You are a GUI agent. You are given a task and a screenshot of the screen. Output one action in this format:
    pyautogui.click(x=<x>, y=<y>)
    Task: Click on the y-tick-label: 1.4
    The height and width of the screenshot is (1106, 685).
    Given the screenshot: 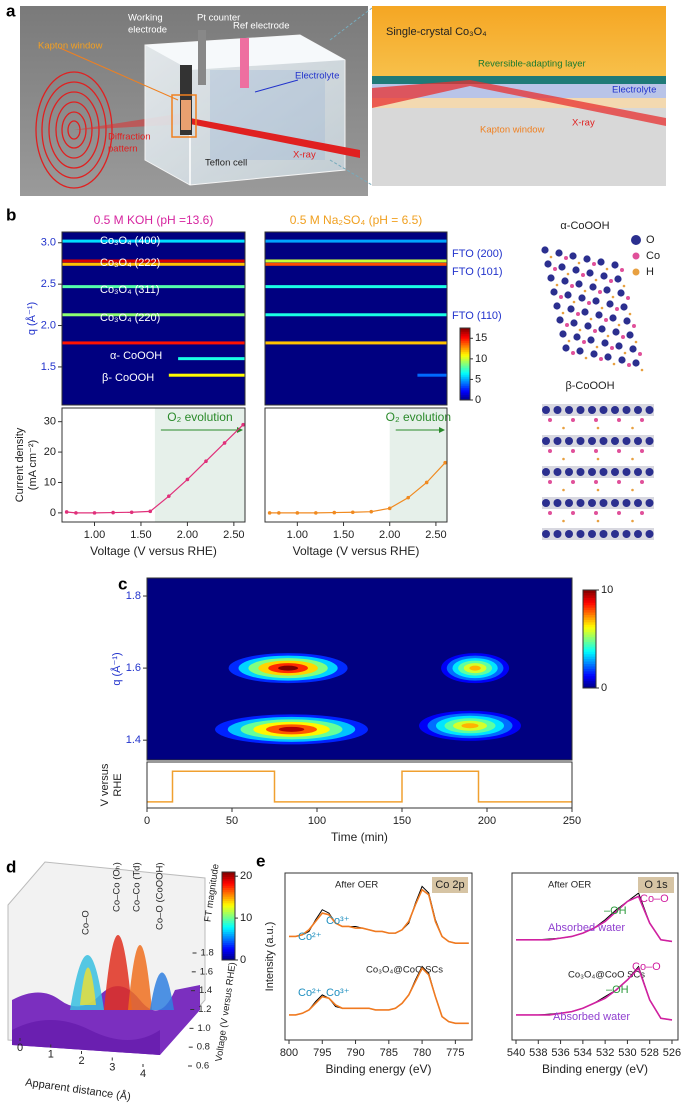 What is the action you would take?
    pyautogui.click(x=133, y=740)
    